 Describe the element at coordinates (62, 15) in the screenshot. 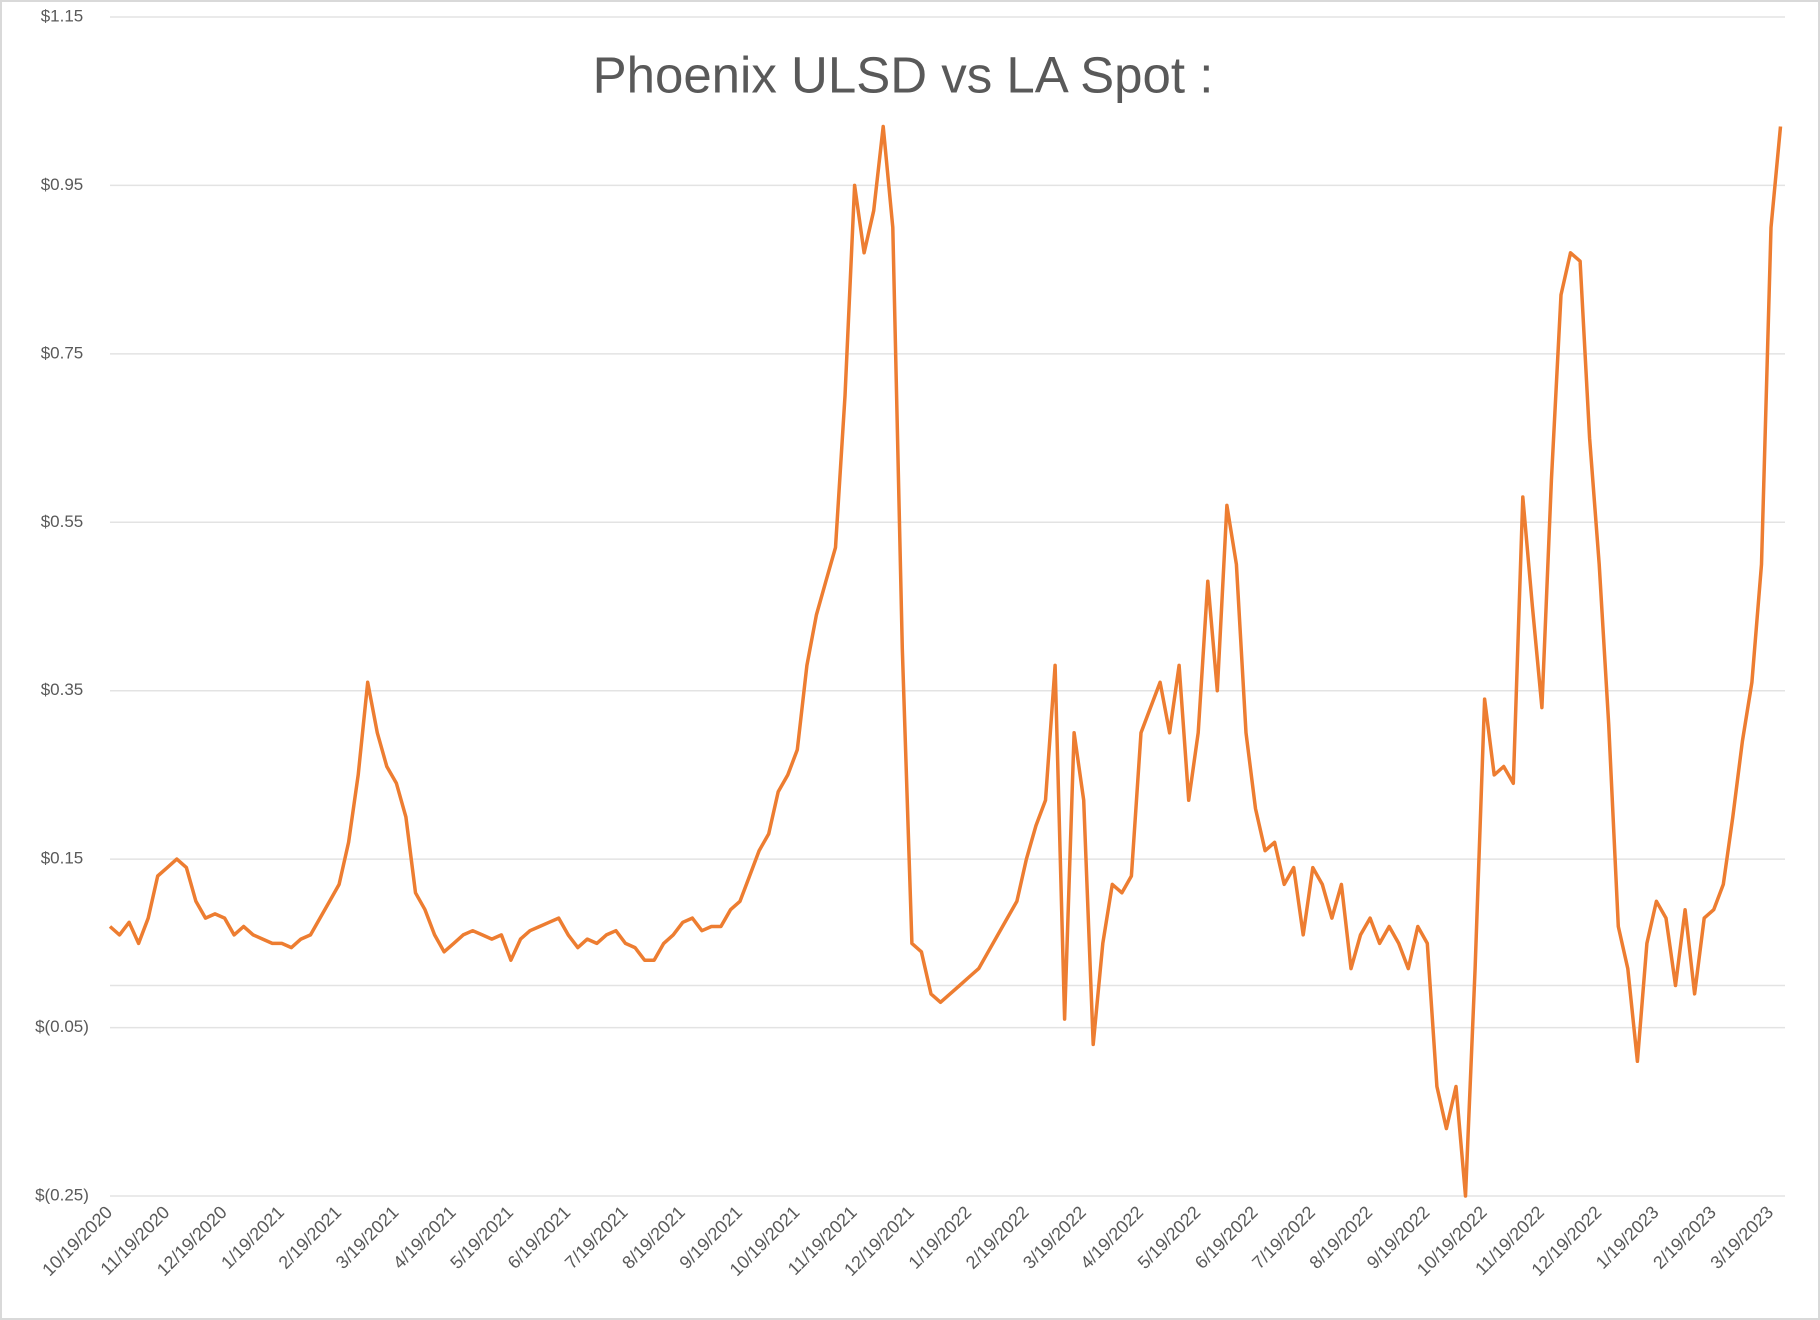

I see `y-tick-label: $1.15` at that location.